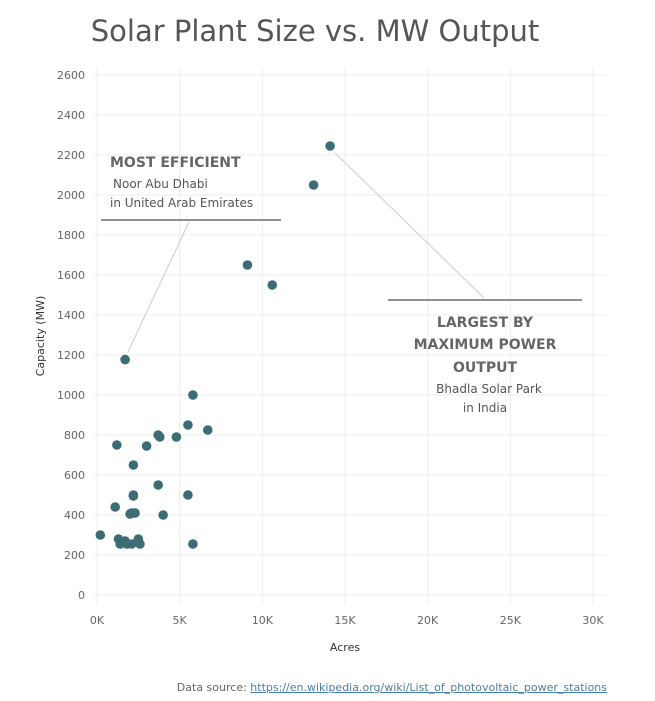 This screenshot has width=655, height=701. I want to click on x-tick-label: 5K, so click(180, 620).